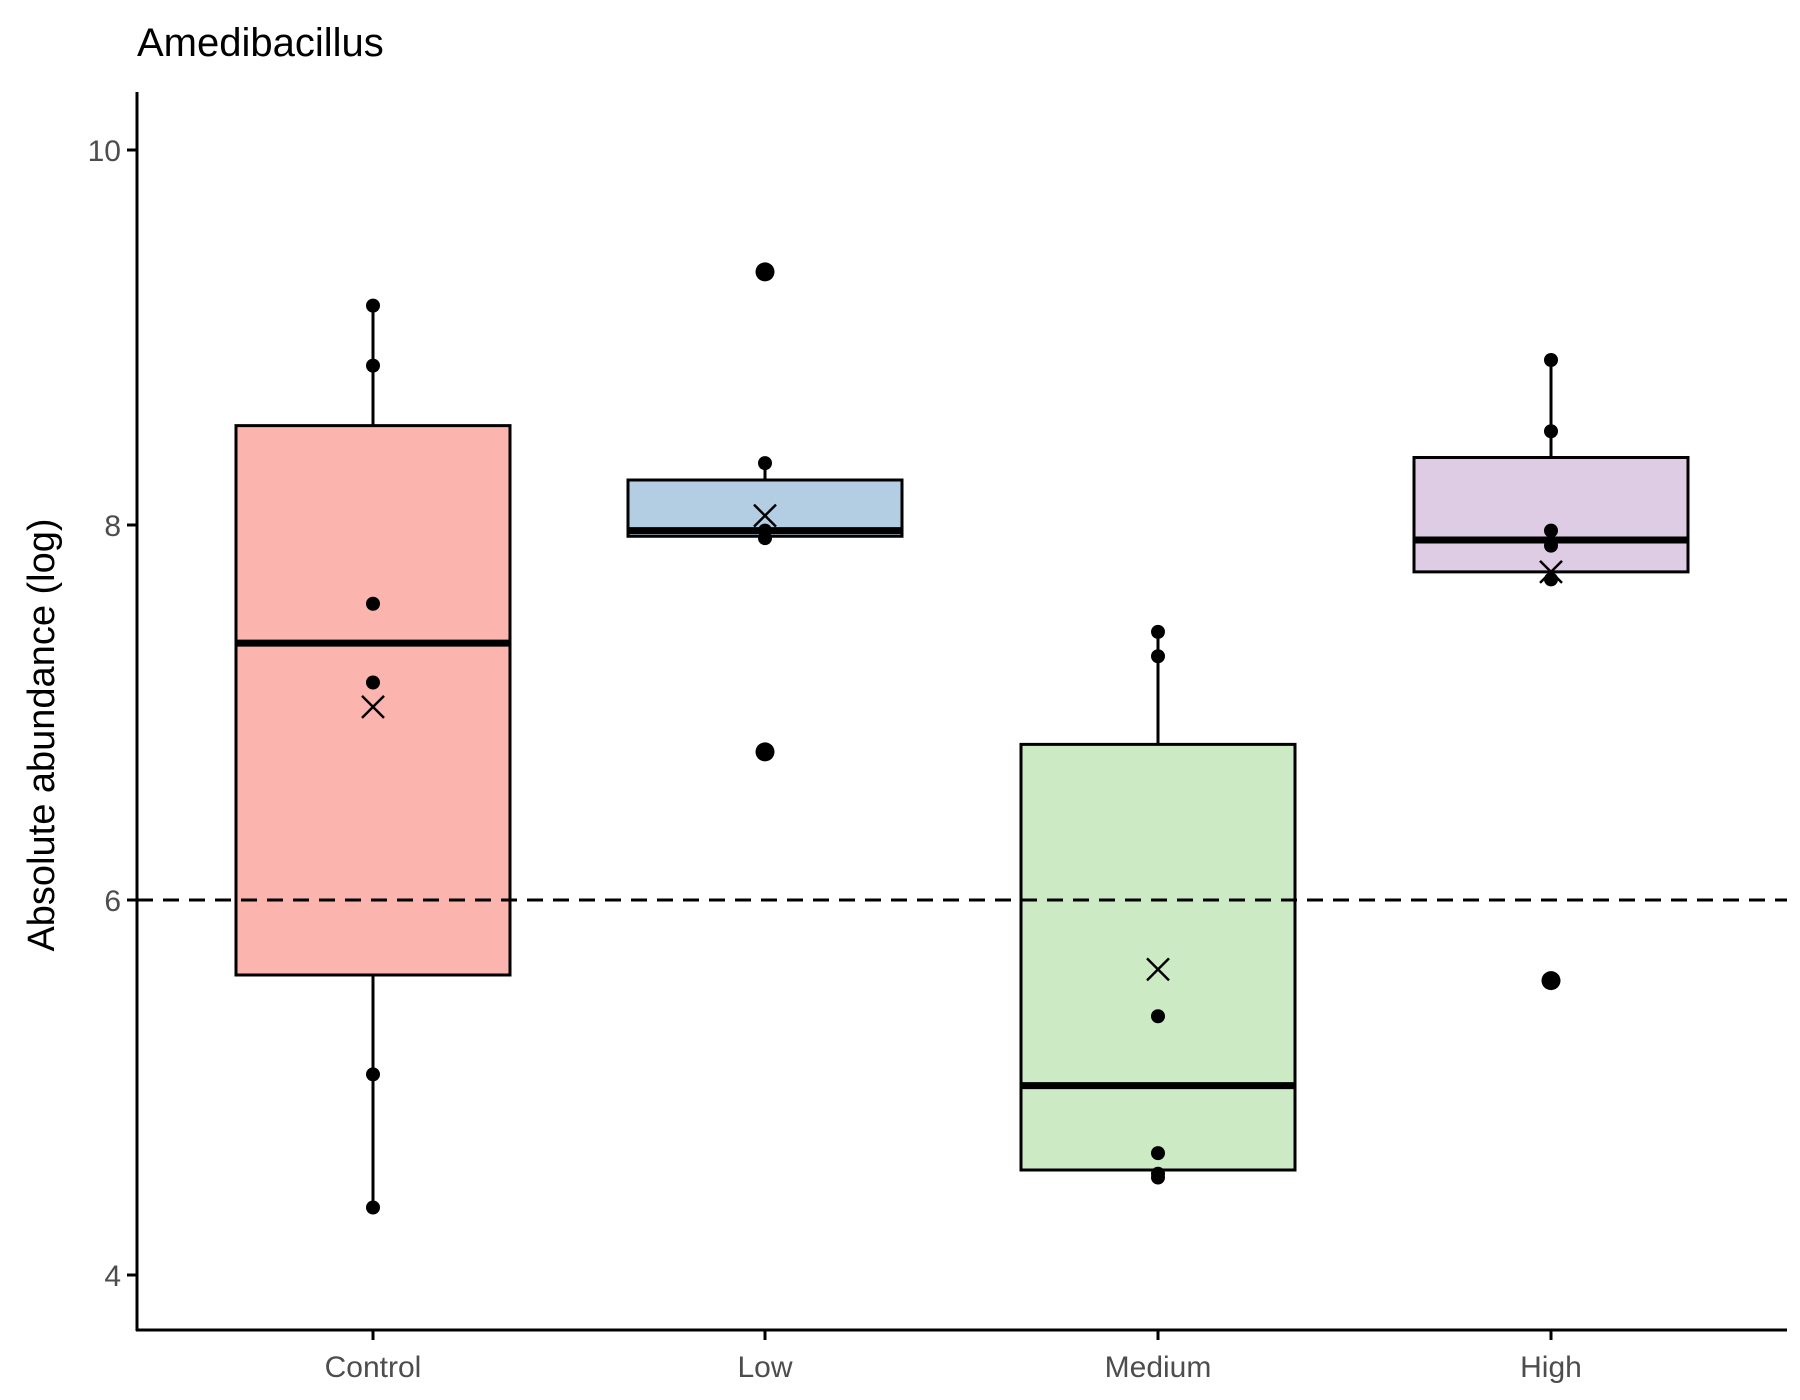  I want to click on low-mean-marker, so click(765, 515).